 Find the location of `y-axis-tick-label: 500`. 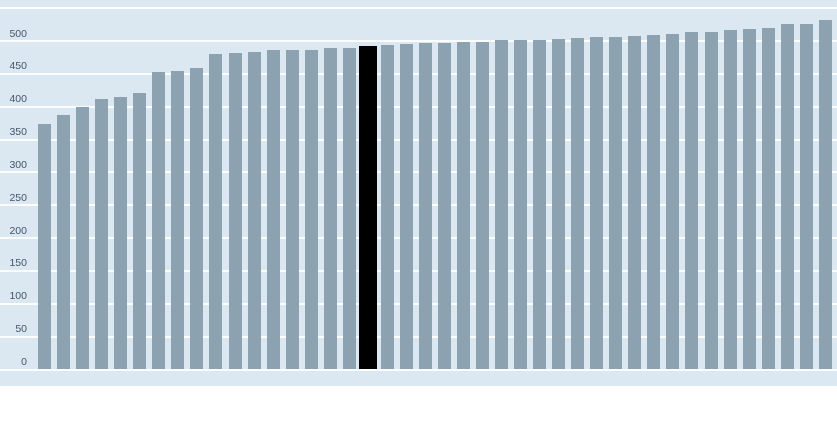

y-axis-tick-label: 500 is located at coordinates (18, 33).